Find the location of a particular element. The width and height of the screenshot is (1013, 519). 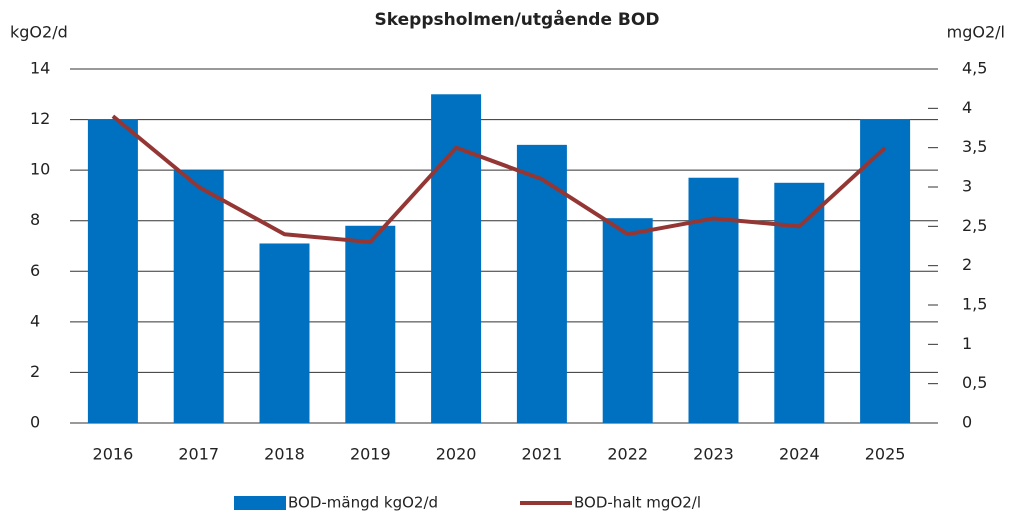

y2-tick-label: 2,5 is located at coordinates (974, 225).